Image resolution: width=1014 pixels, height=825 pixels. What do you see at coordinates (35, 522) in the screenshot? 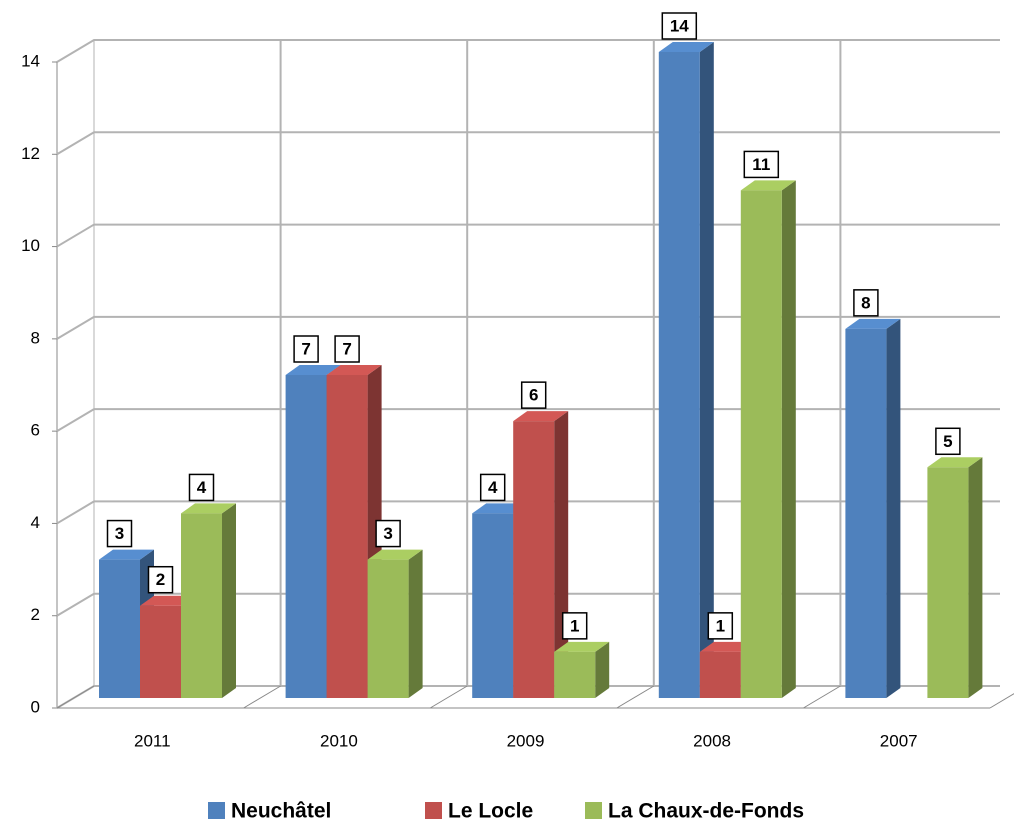
I see `y-tick-label: 4` at bounding box center [35, 522].